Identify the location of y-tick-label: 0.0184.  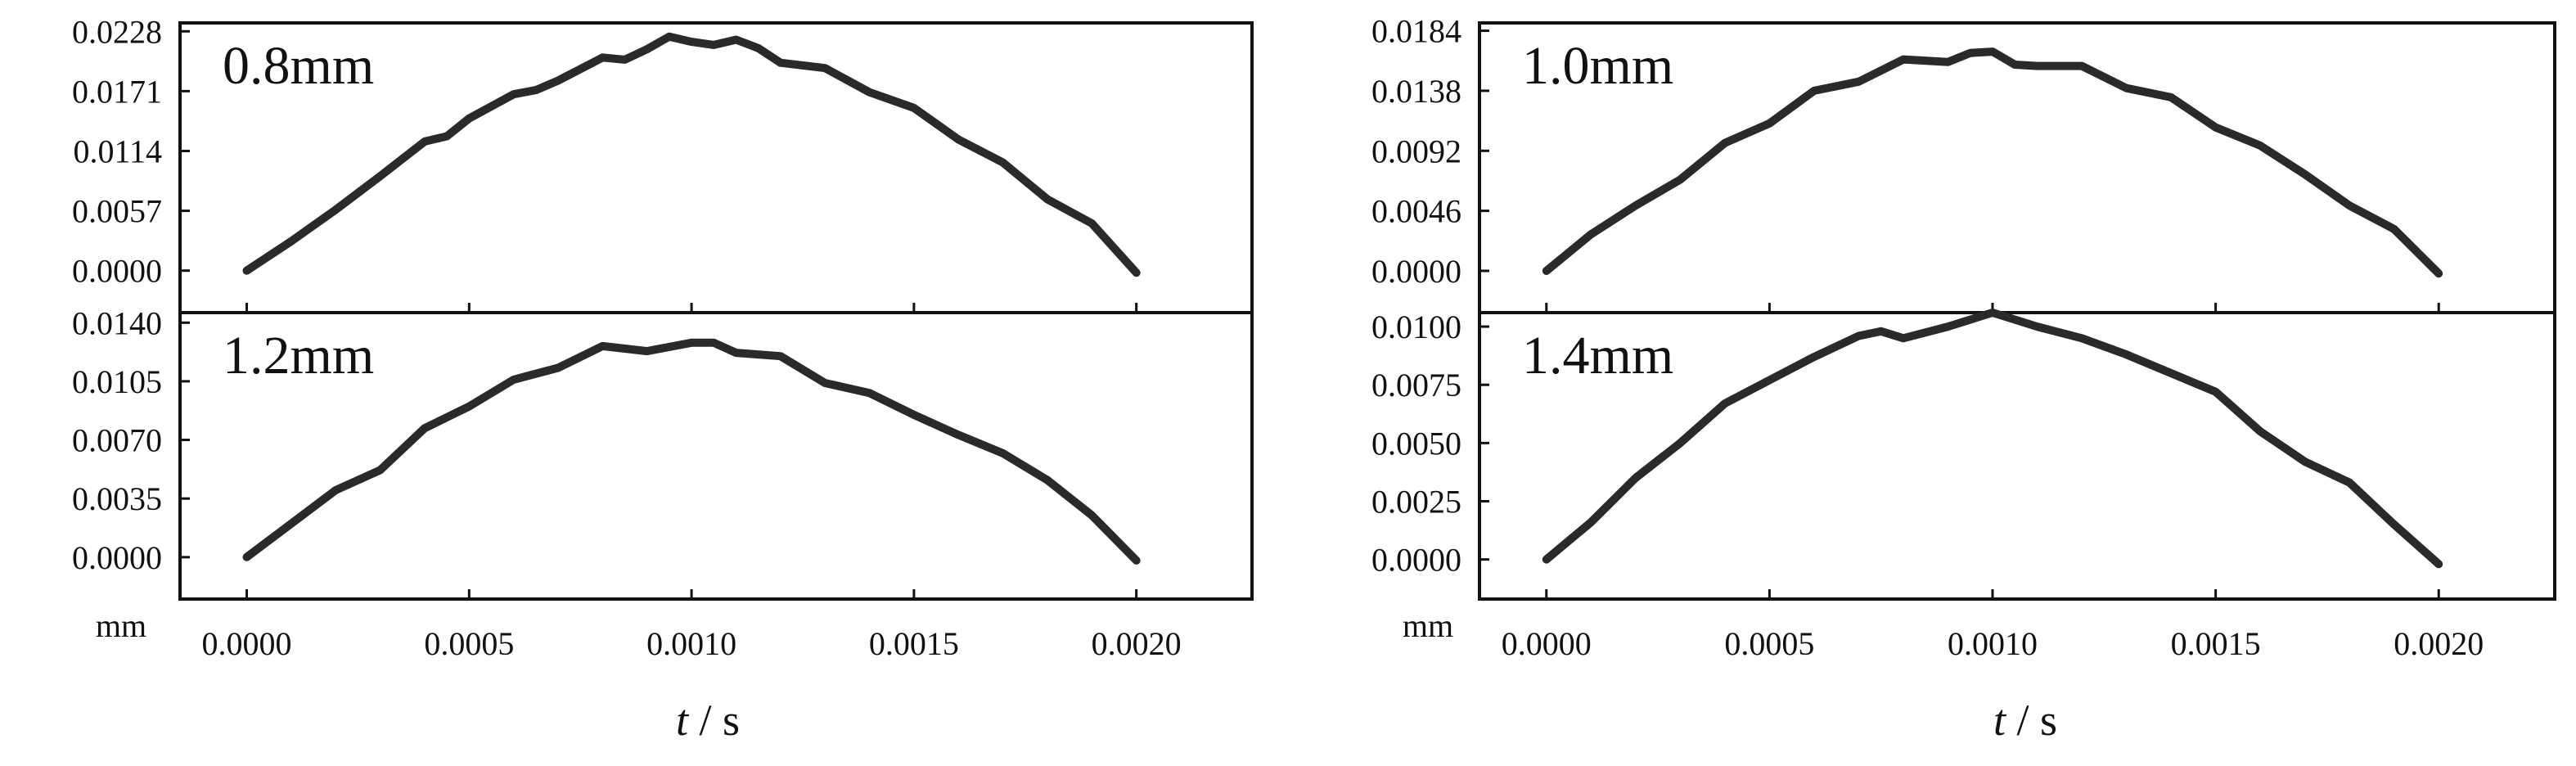
(1416, 32).